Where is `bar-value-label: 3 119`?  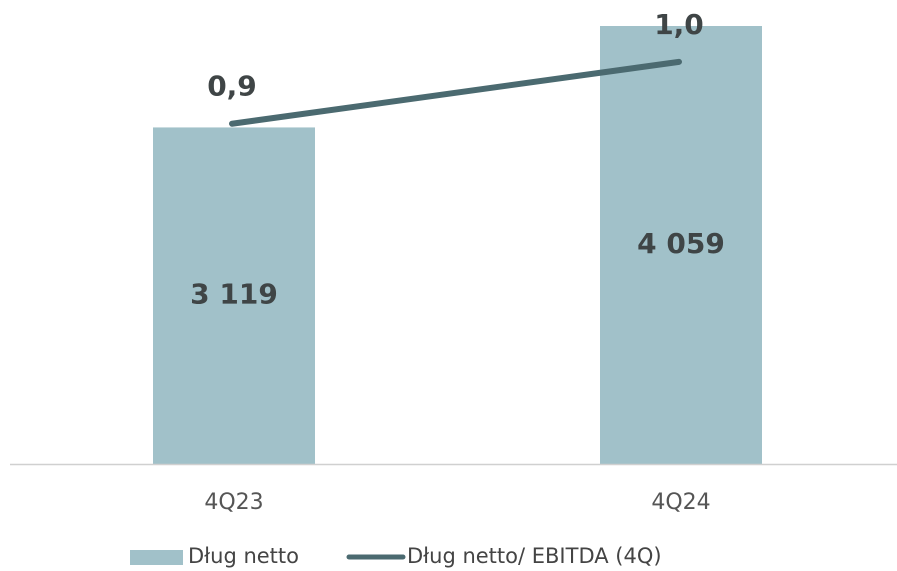 bar-value-label: 3 119 is located at coordinates (234, 294).